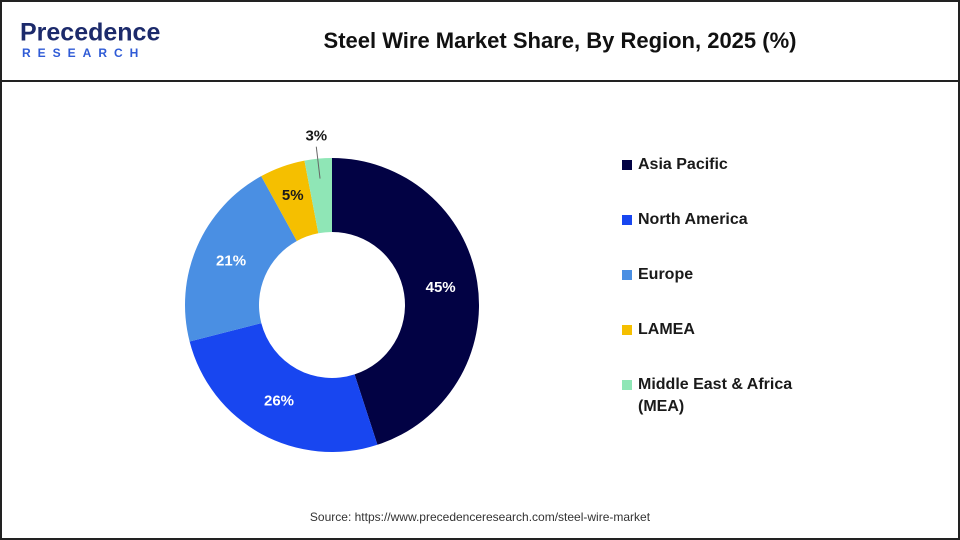  What do you see at coordinates (722, 275) in the screenshot?
I see `legend-item: Europe` at bounding box center [722, 275].